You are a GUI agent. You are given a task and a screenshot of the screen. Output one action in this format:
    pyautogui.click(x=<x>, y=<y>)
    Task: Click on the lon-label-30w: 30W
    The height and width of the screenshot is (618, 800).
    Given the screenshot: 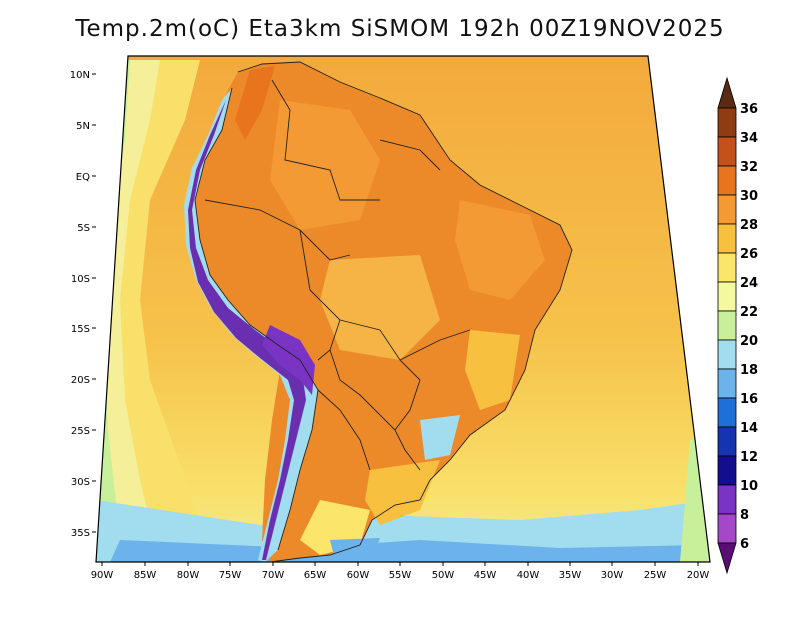 What is the action you would take?
    pyautogui.click(x=612, y=575)
    